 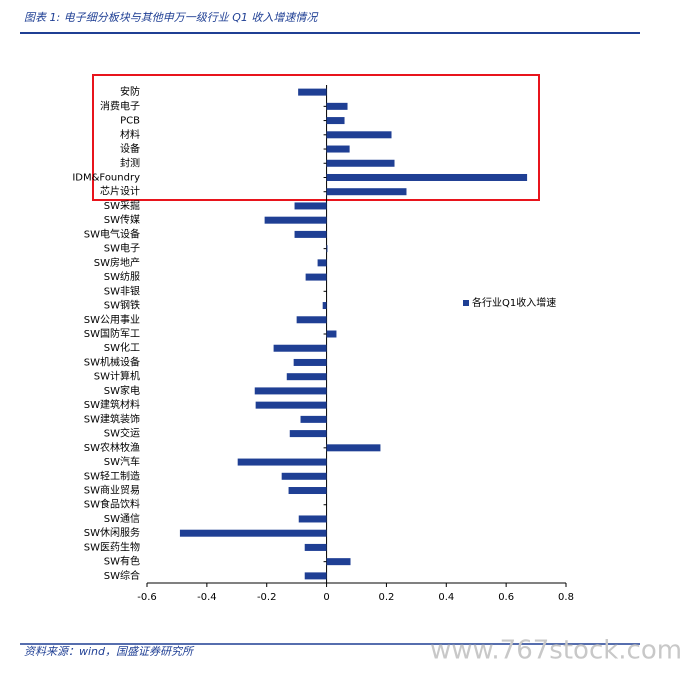 What do you see at coordinates (171, 17) in the screenshot?
I see `chart-title: 图表 1: 电子细分板块与其他申万一级行业 Q1 收入增速情况` at bounding box center [171, 17].